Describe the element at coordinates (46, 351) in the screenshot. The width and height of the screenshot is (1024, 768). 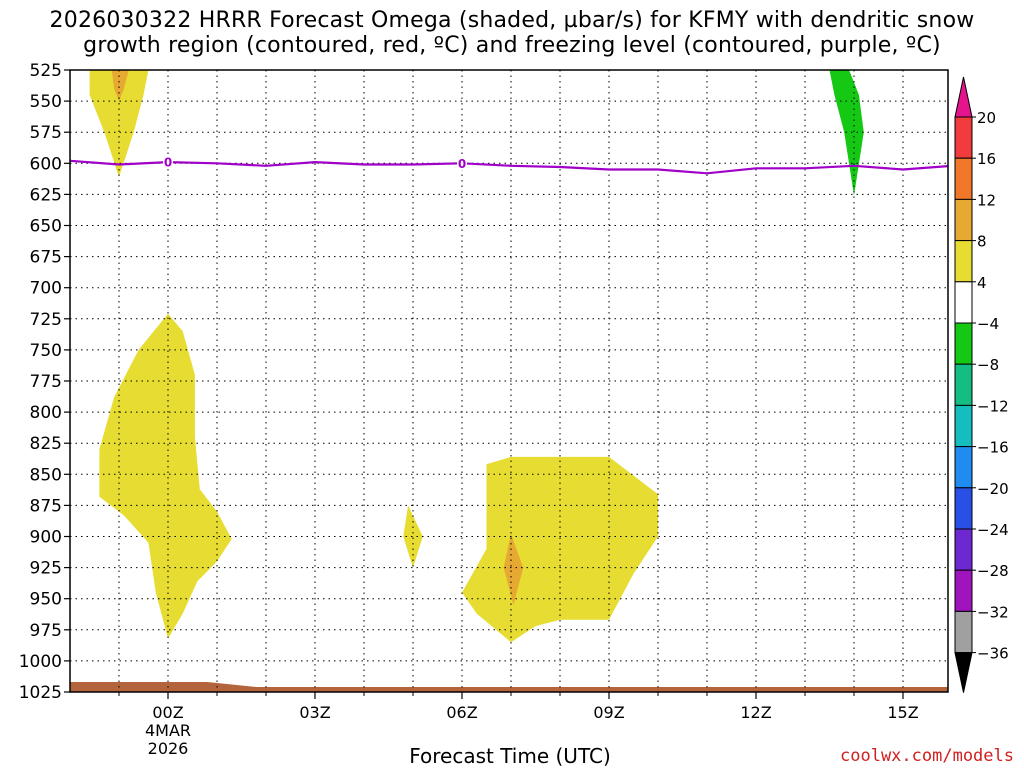
I see `y-tick-label: 750` at that location.